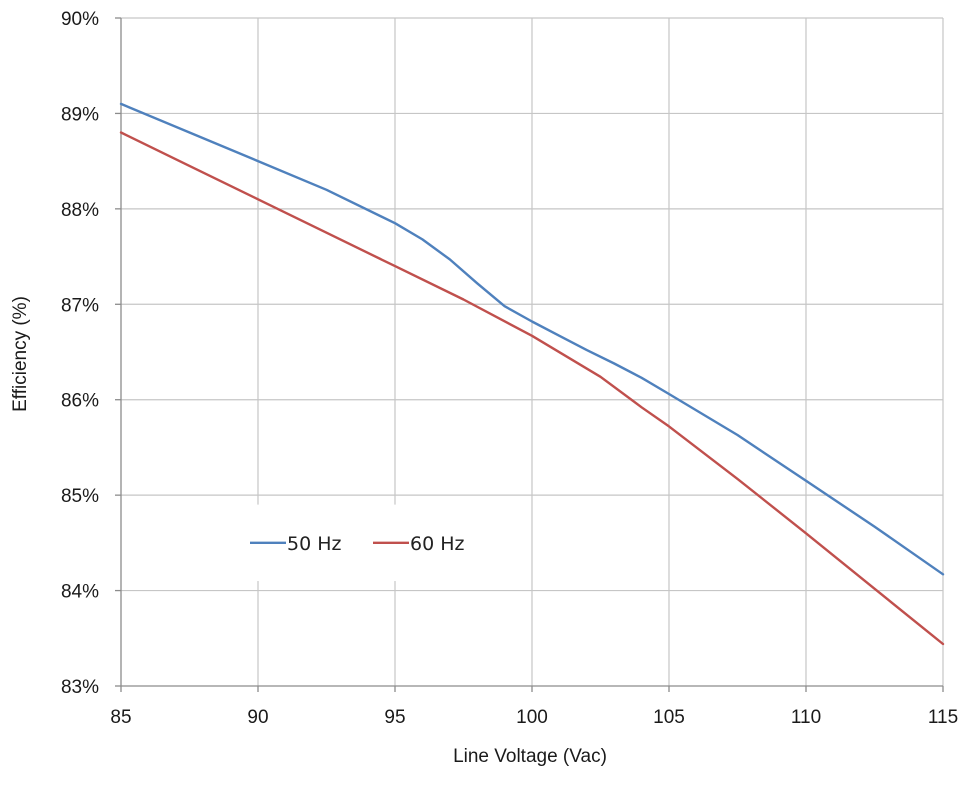 This screenshot has width=964, height=798. I want to click on x-axis-title: Line Voltage (Vac), so click(530, 756).